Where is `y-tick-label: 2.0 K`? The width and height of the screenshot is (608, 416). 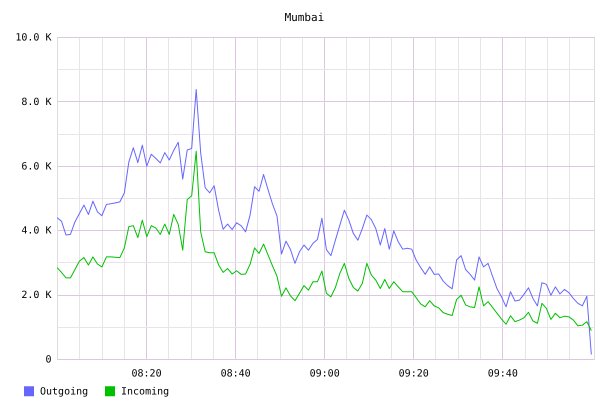 y-tick-label: 2.0 K is located at coordinates (36, 296).